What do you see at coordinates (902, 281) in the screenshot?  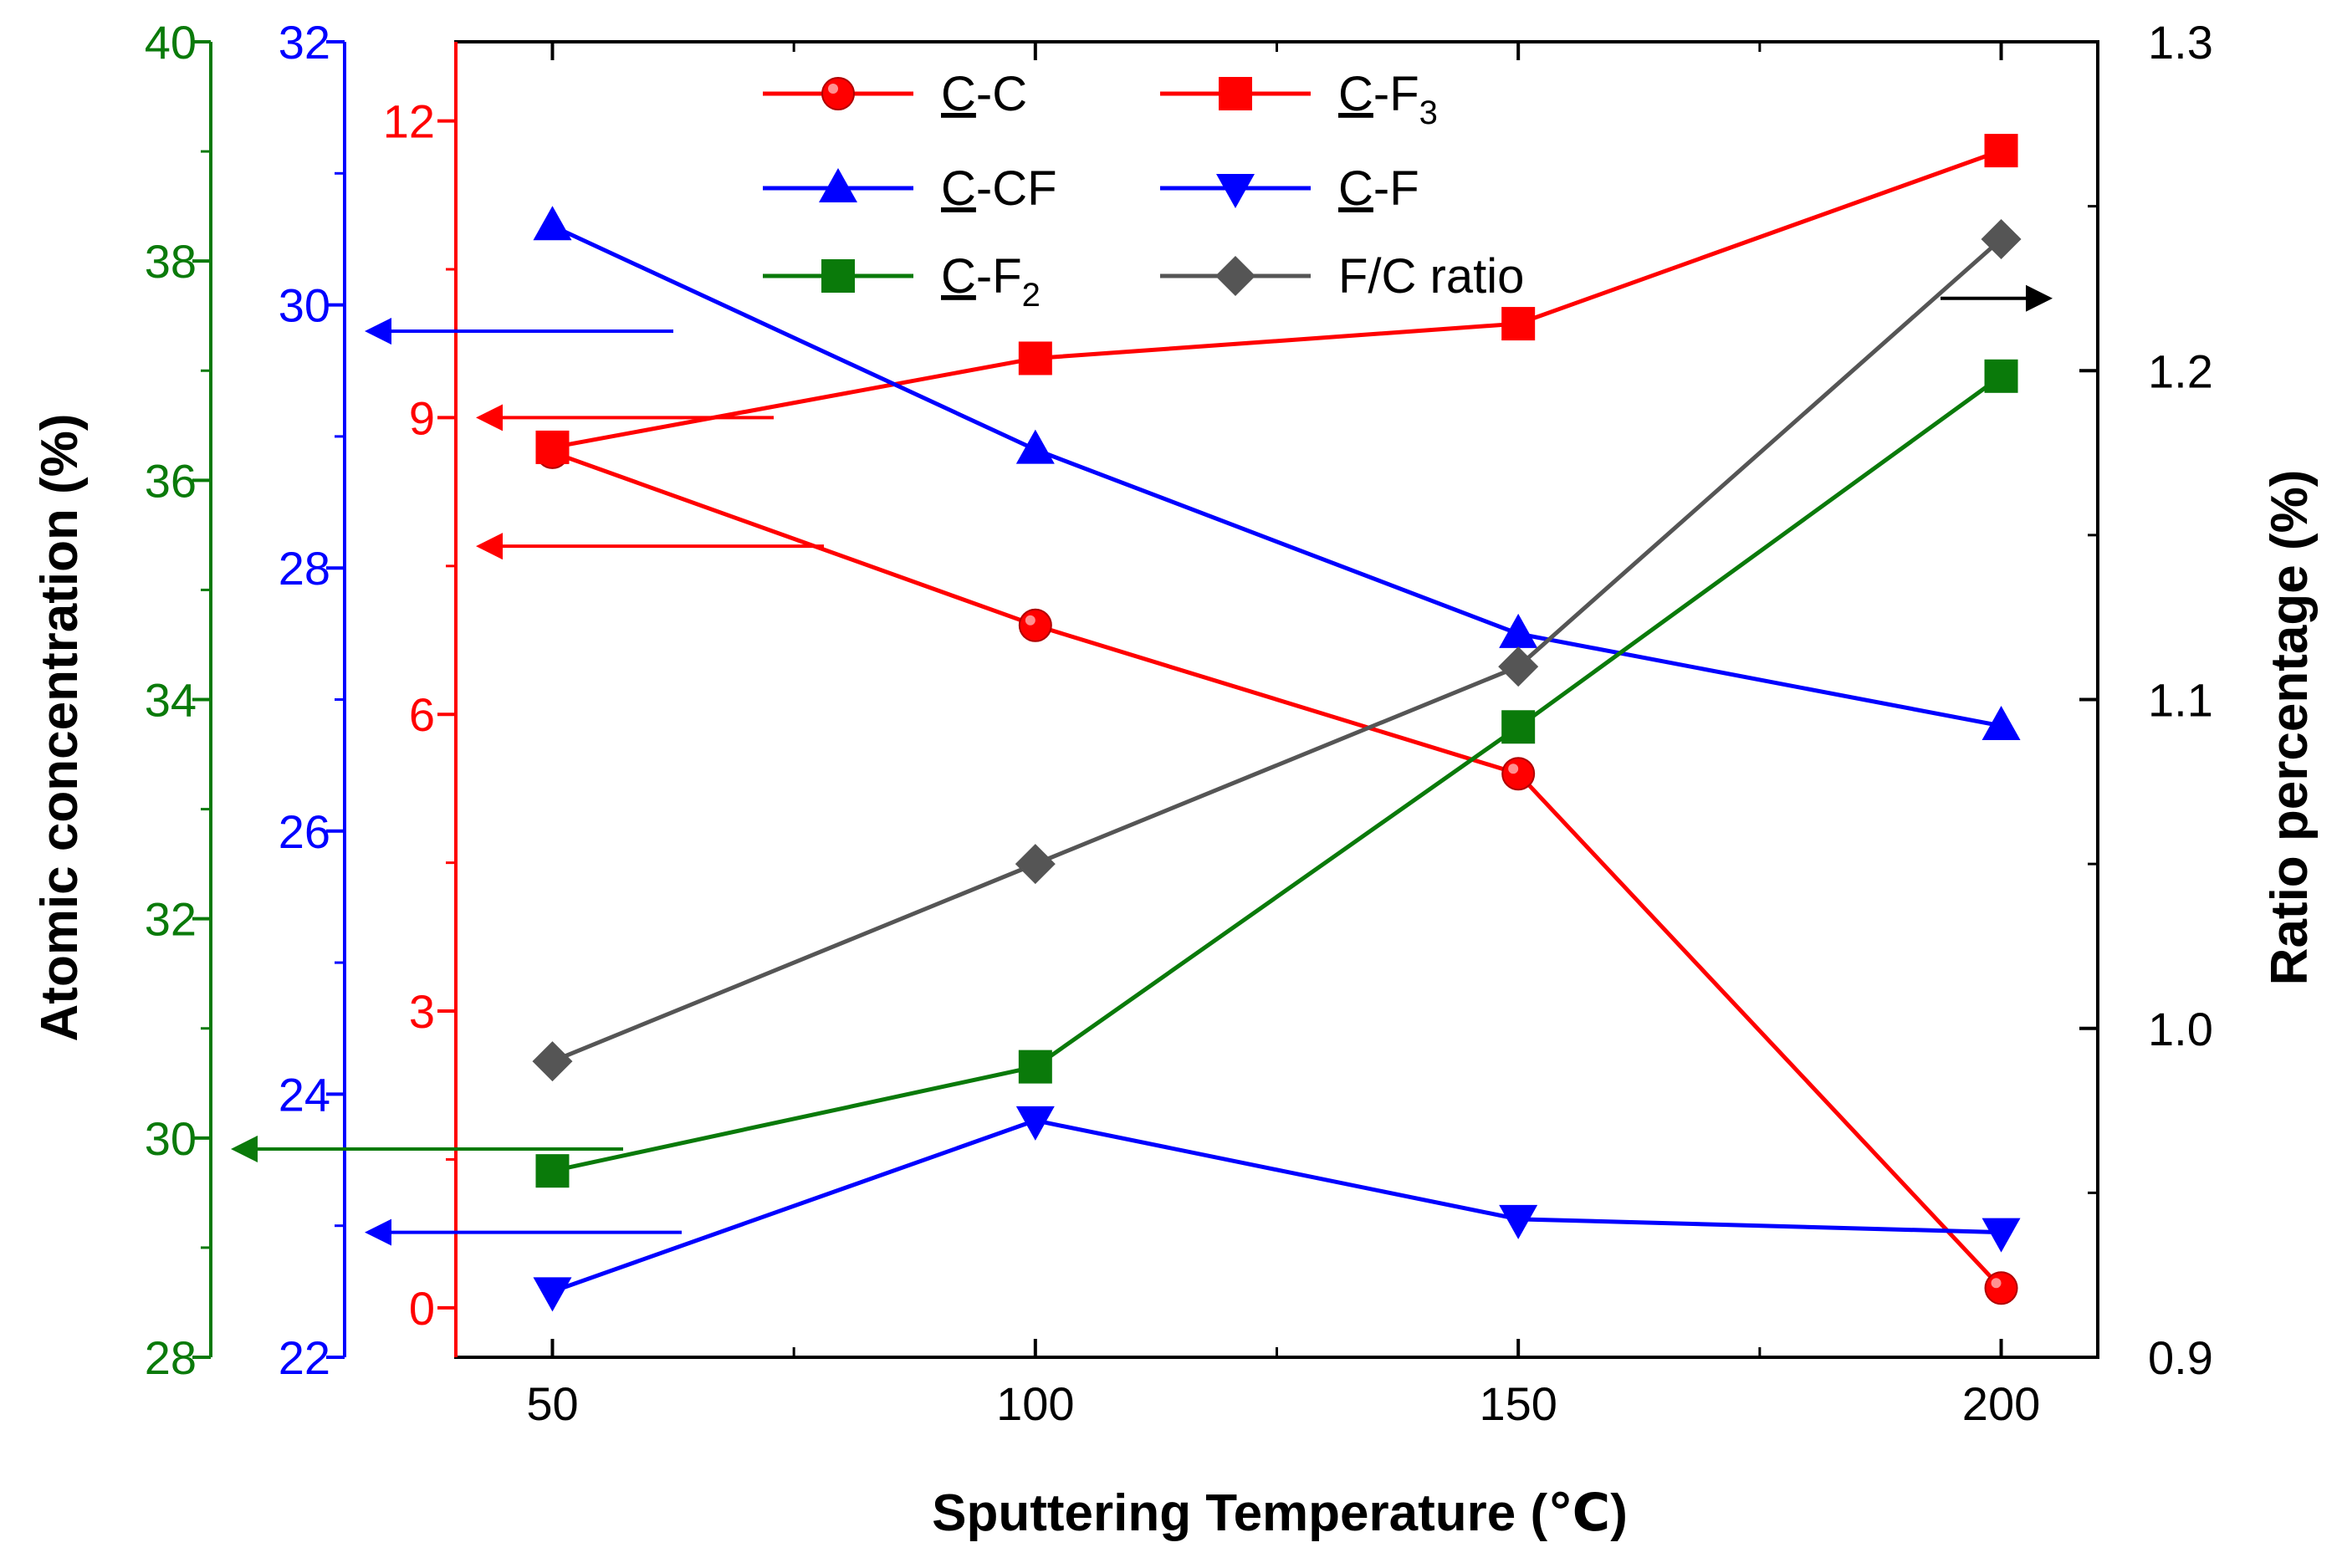 I see `legend-item: C-F2` at bounding box center [902, 281].